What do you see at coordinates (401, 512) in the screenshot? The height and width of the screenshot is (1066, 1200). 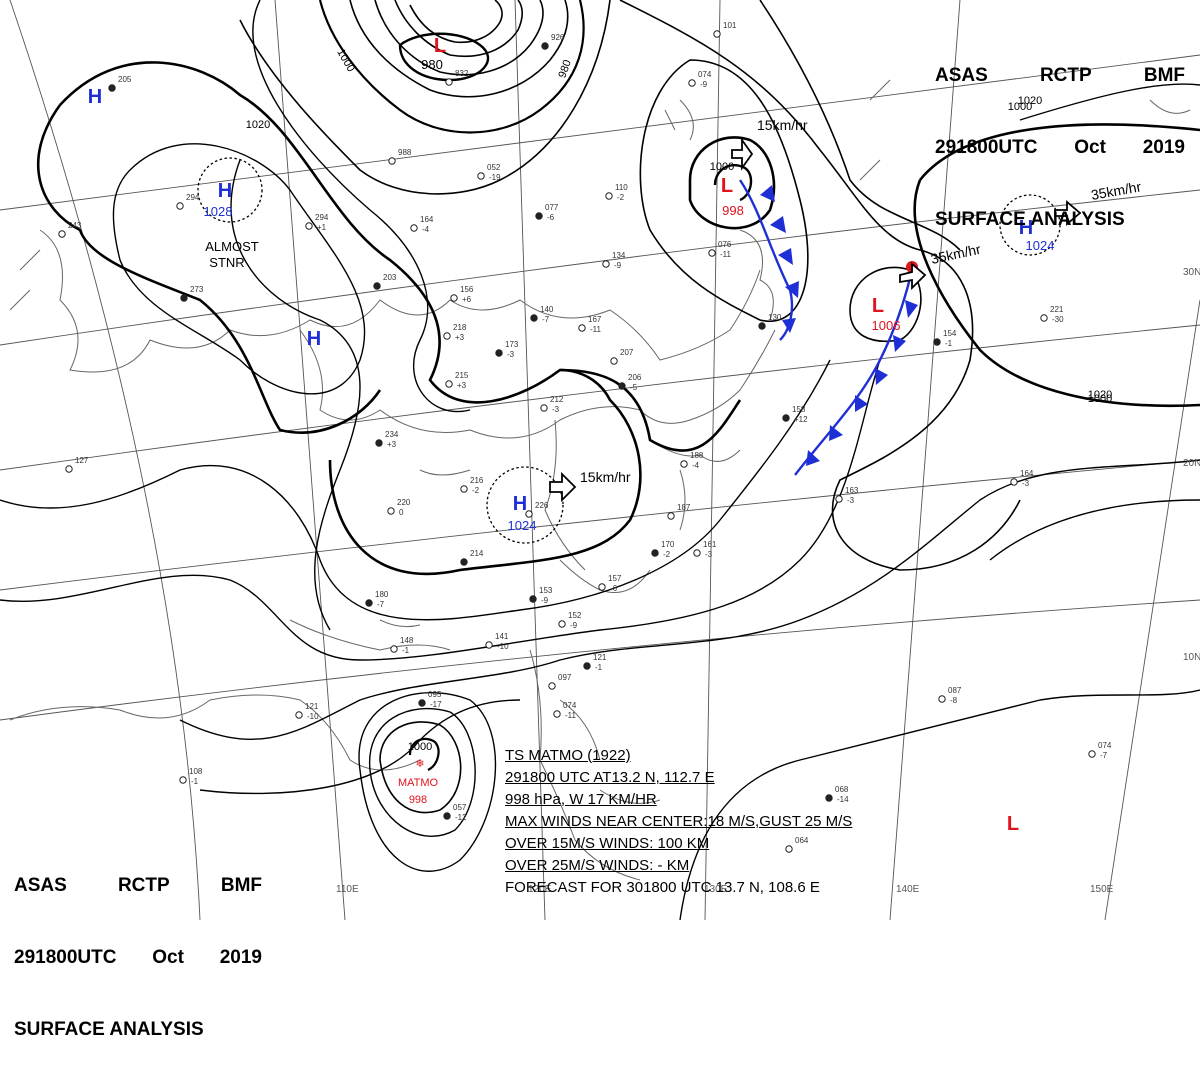 I see `station-tendency: 0` at bounding box center [401, 512].